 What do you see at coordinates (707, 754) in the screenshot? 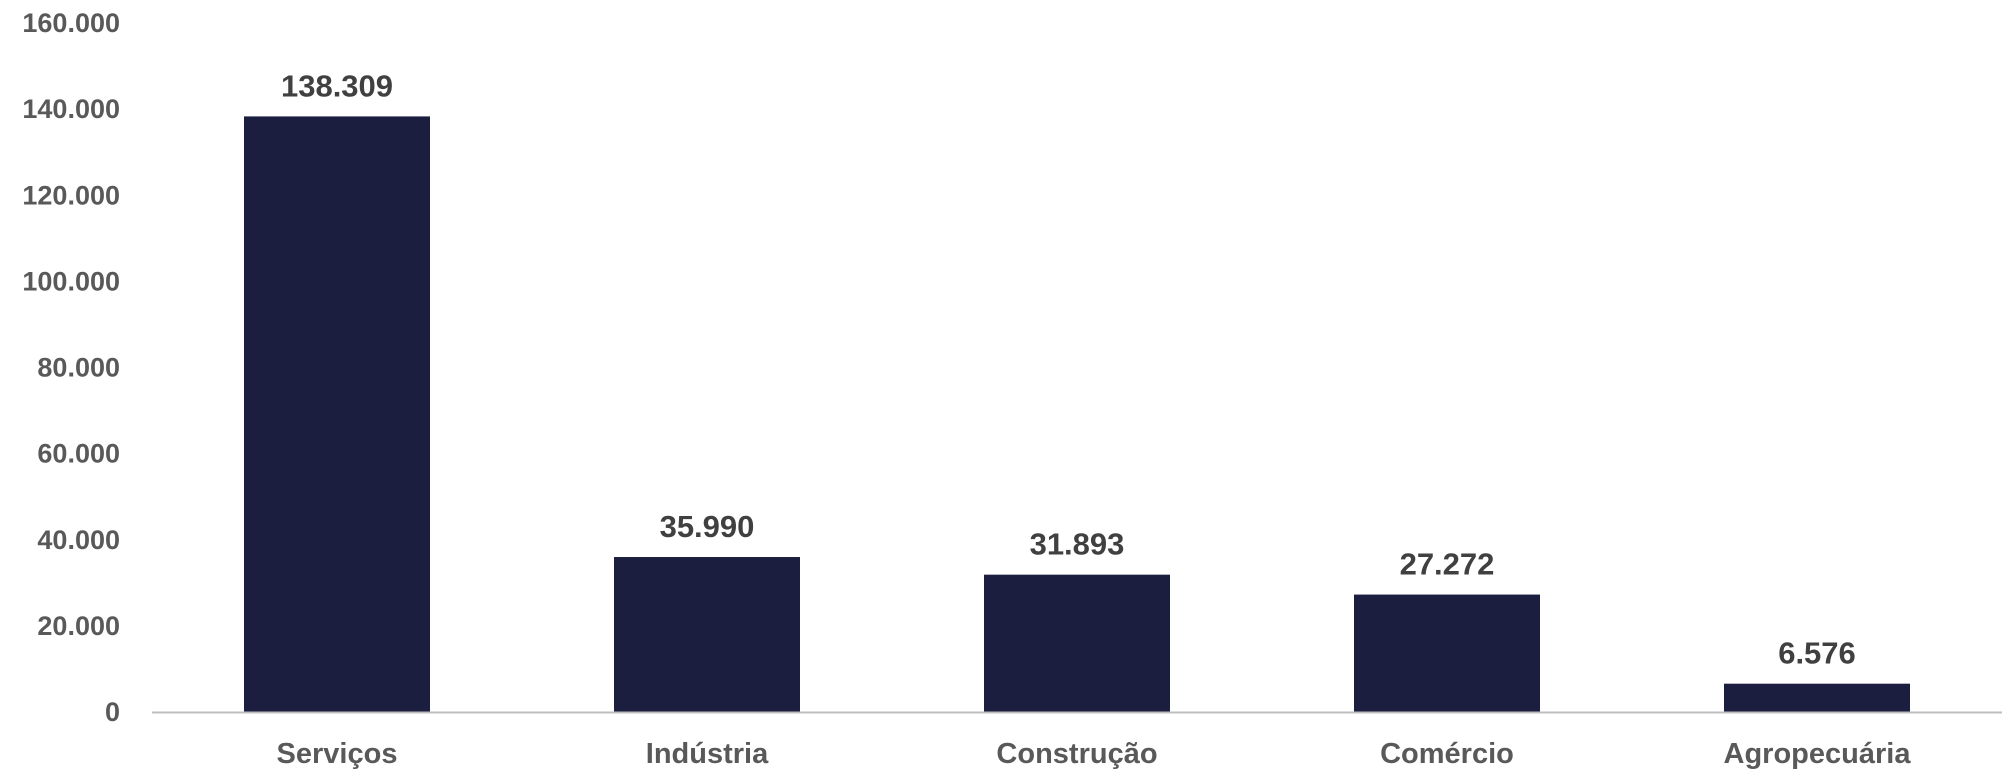
I see `category-label: Indústria` at bounding box center [707, 754].